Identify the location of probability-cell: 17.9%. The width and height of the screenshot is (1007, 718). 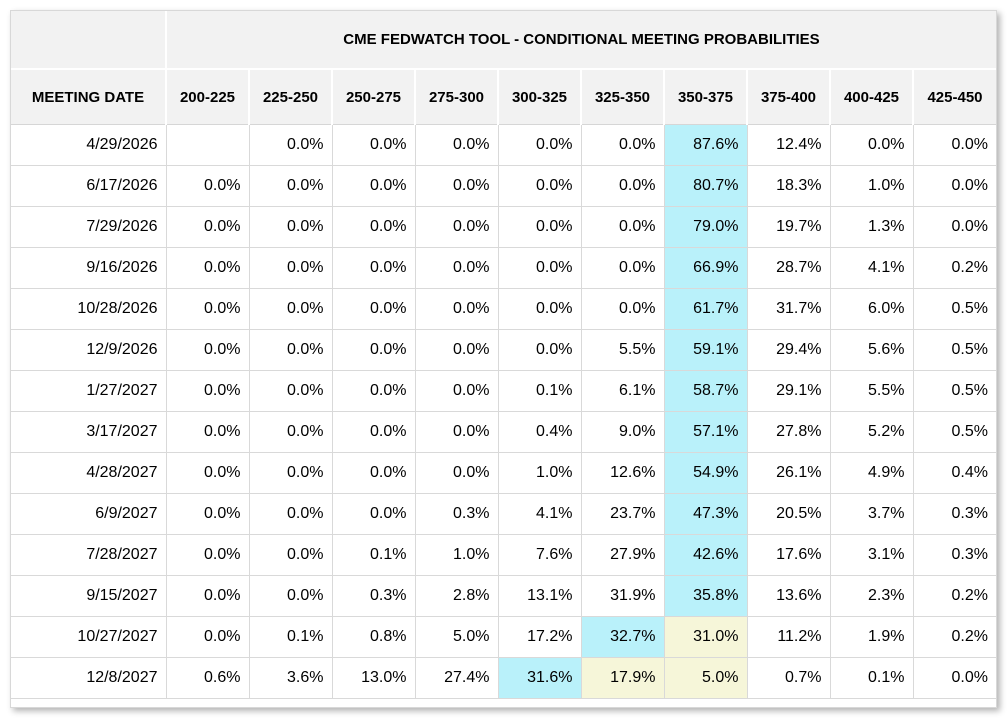
(622, 678).